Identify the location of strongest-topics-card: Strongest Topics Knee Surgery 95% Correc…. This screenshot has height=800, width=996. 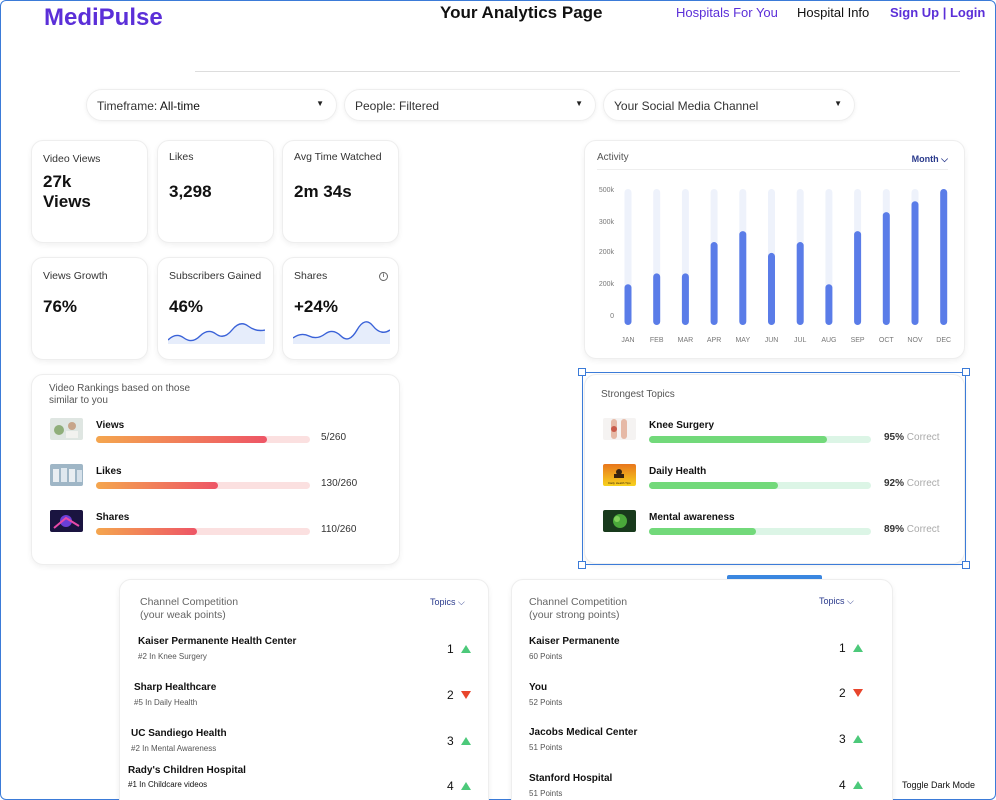
(774, 469).